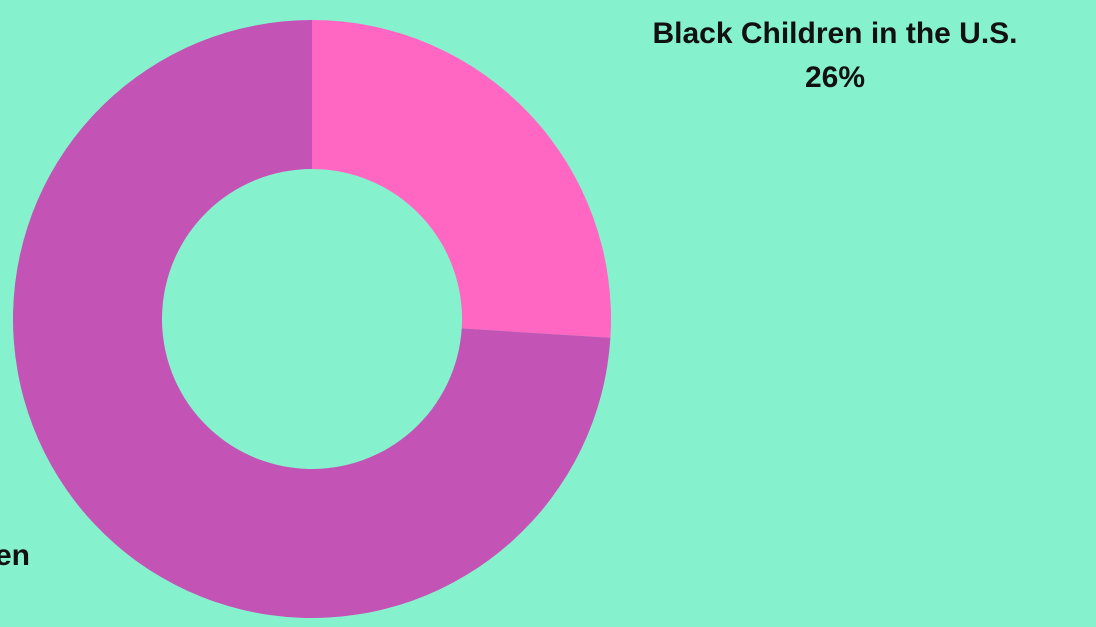  I want to click on slice-label-other: en, so click(15, 555).